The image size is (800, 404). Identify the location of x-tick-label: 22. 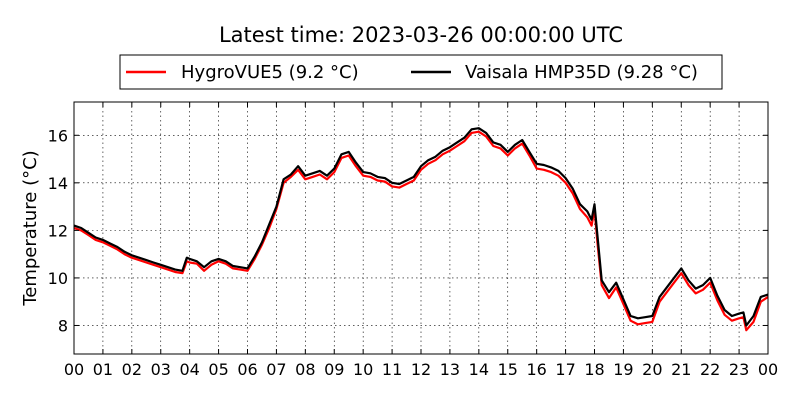
(710, 369).